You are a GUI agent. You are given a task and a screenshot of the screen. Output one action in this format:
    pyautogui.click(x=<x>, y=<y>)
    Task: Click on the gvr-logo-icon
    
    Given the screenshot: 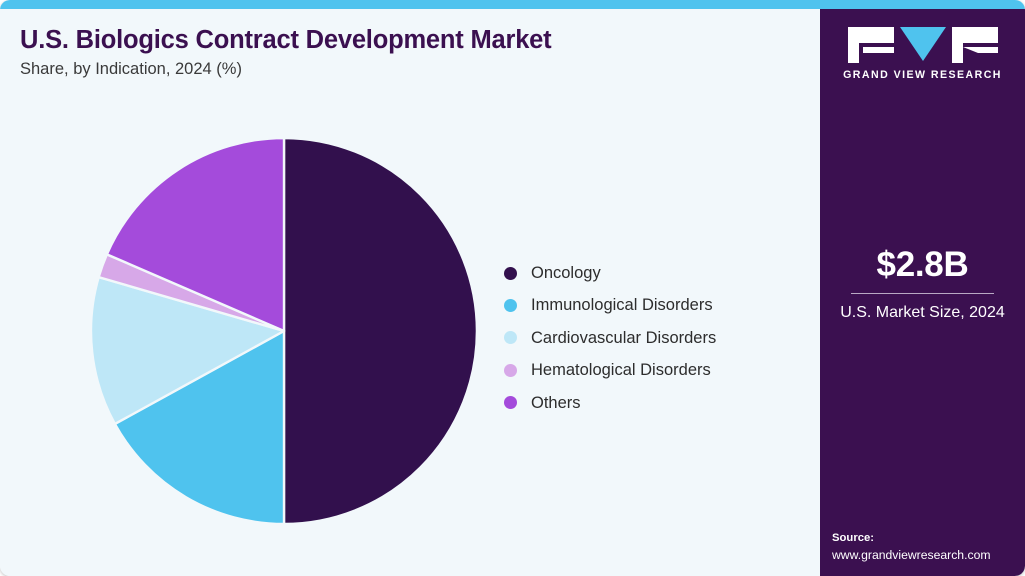 What is the action you would take?
    pyautogui.click(x=922, y=45)
    